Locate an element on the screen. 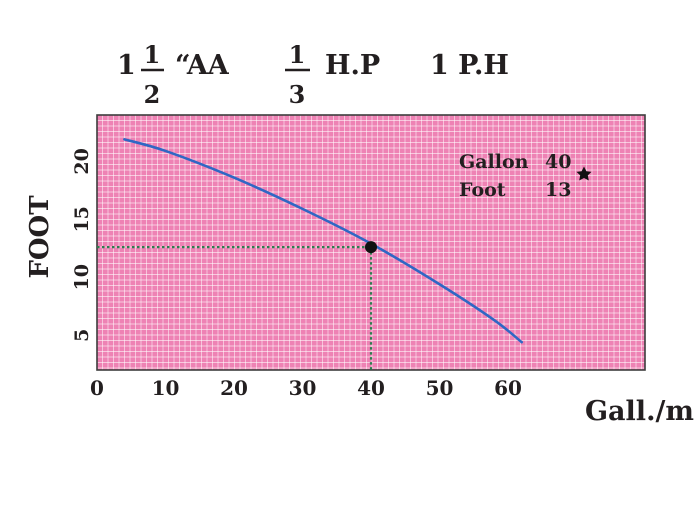  x-tick-label: 0 is located at coordinates (97, 388).